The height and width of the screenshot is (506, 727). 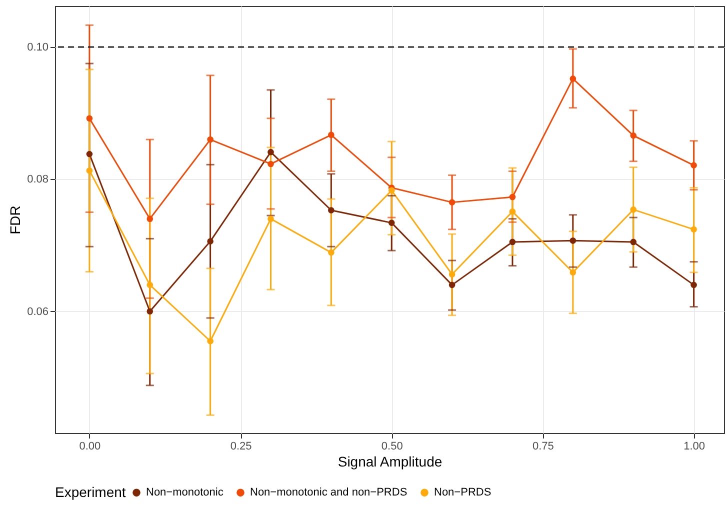 What do you see at coordinates (90, 492) in the screenshot?
I see `legend-title: Experiment` at bounding box center [90, 492].